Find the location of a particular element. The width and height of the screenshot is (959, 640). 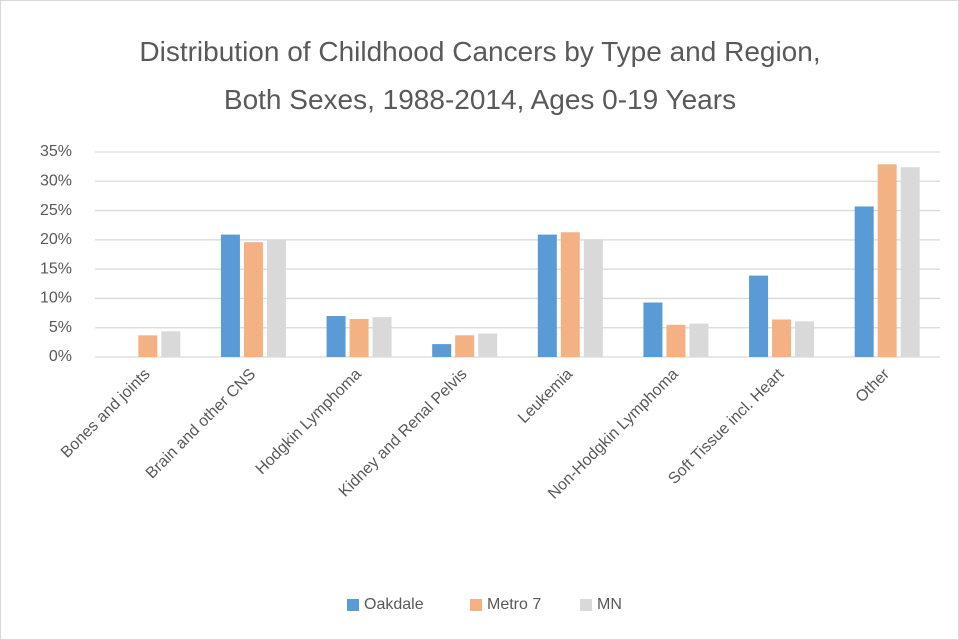

legend-label: Metro 7 is located at coordinates (514, 604).